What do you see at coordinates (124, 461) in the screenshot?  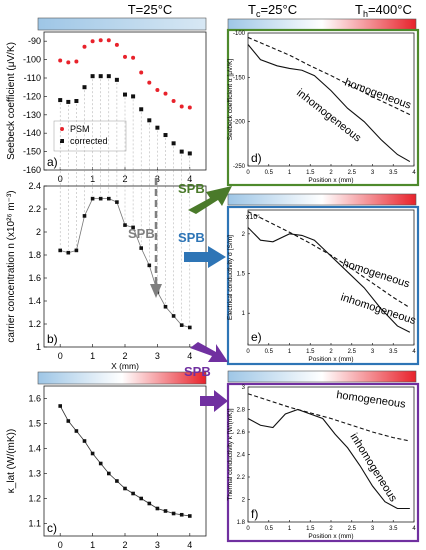 I see `series-line-c` at bounding box center [124, 461].